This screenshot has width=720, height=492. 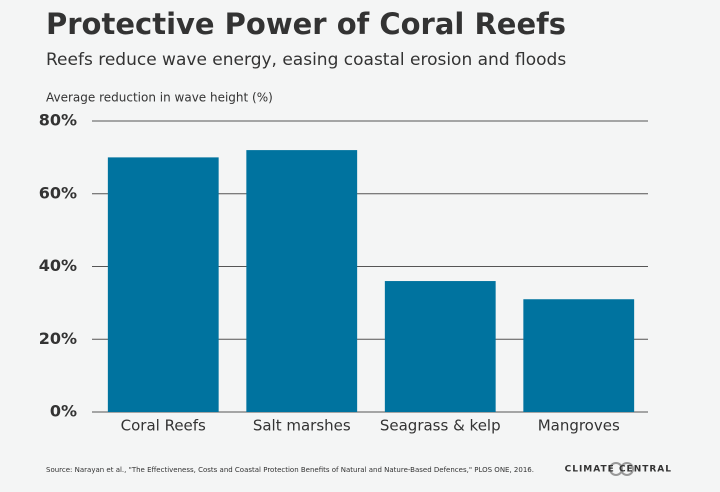 I want to click on y-tick-label: 60%, so click(x=58, y=192).